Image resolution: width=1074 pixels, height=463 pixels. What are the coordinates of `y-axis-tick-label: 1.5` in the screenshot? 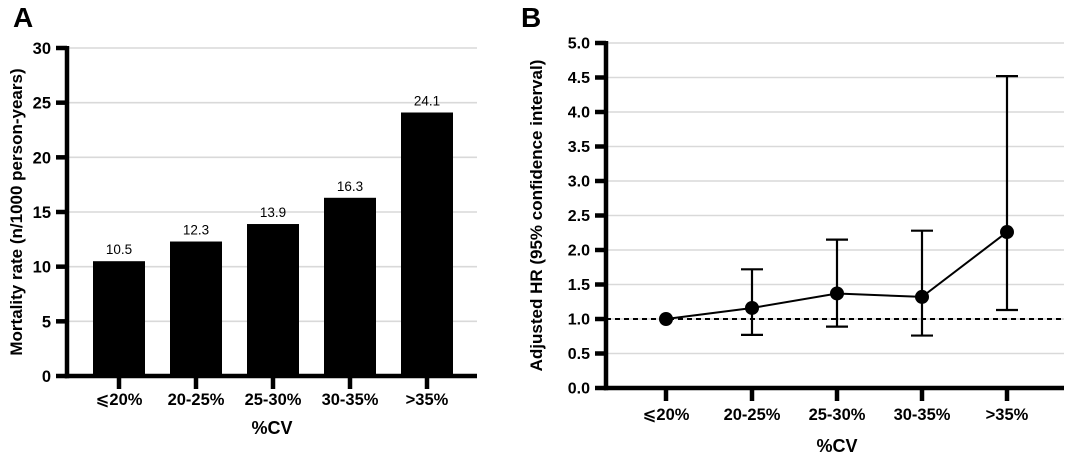 It's located at (579, 285).